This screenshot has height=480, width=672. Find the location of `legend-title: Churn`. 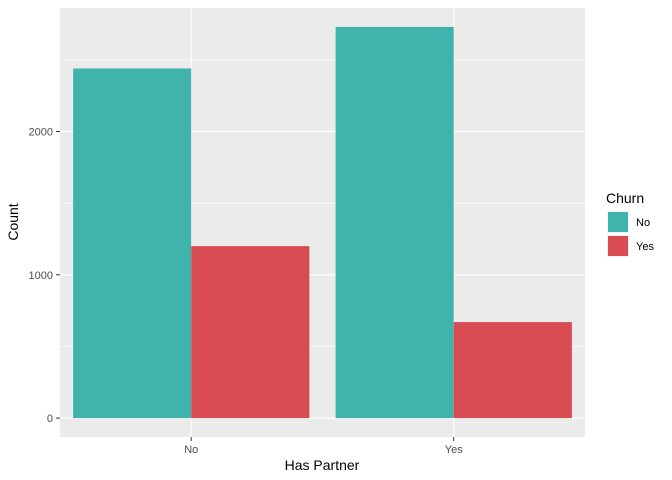

legend-title: Churn is located at coordinates (625, 198).